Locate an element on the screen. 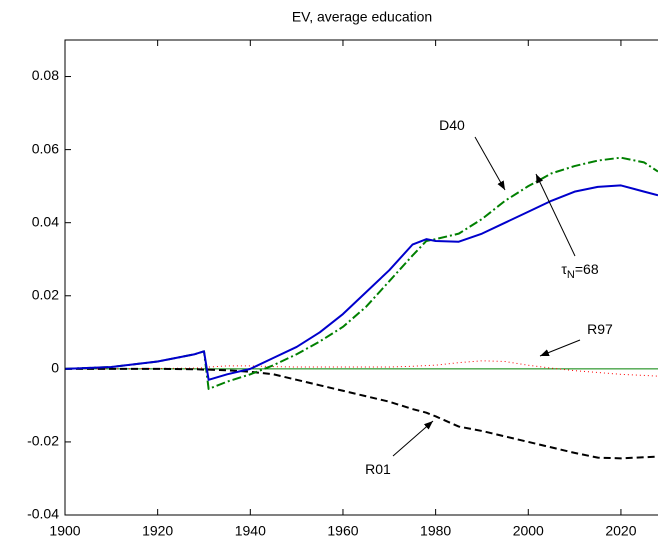 This screenshot has height=543, width=658. y-tick-label: 0.04 is located at coordinates (45, 221).